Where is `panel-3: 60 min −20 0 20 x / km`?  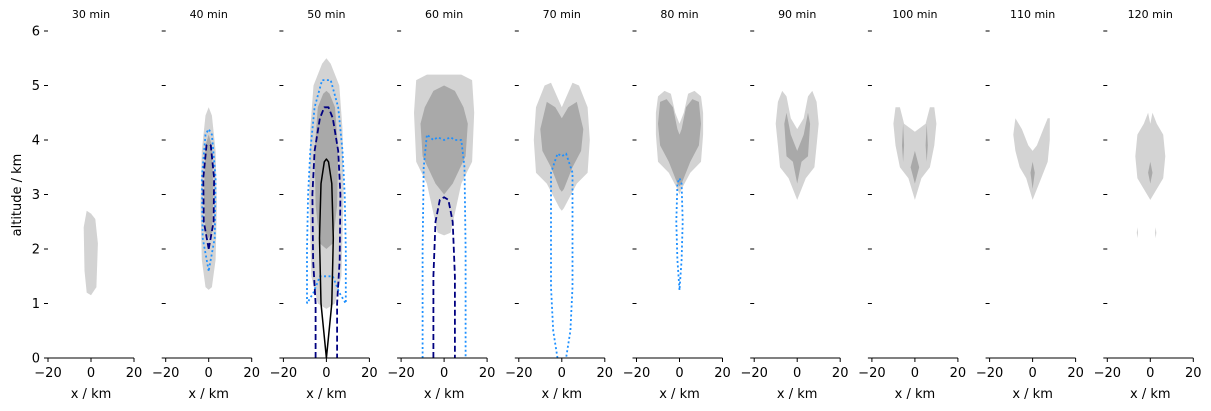 panel-3: 60 min −20 0 20 x / km is located at coordinates (441, 205).